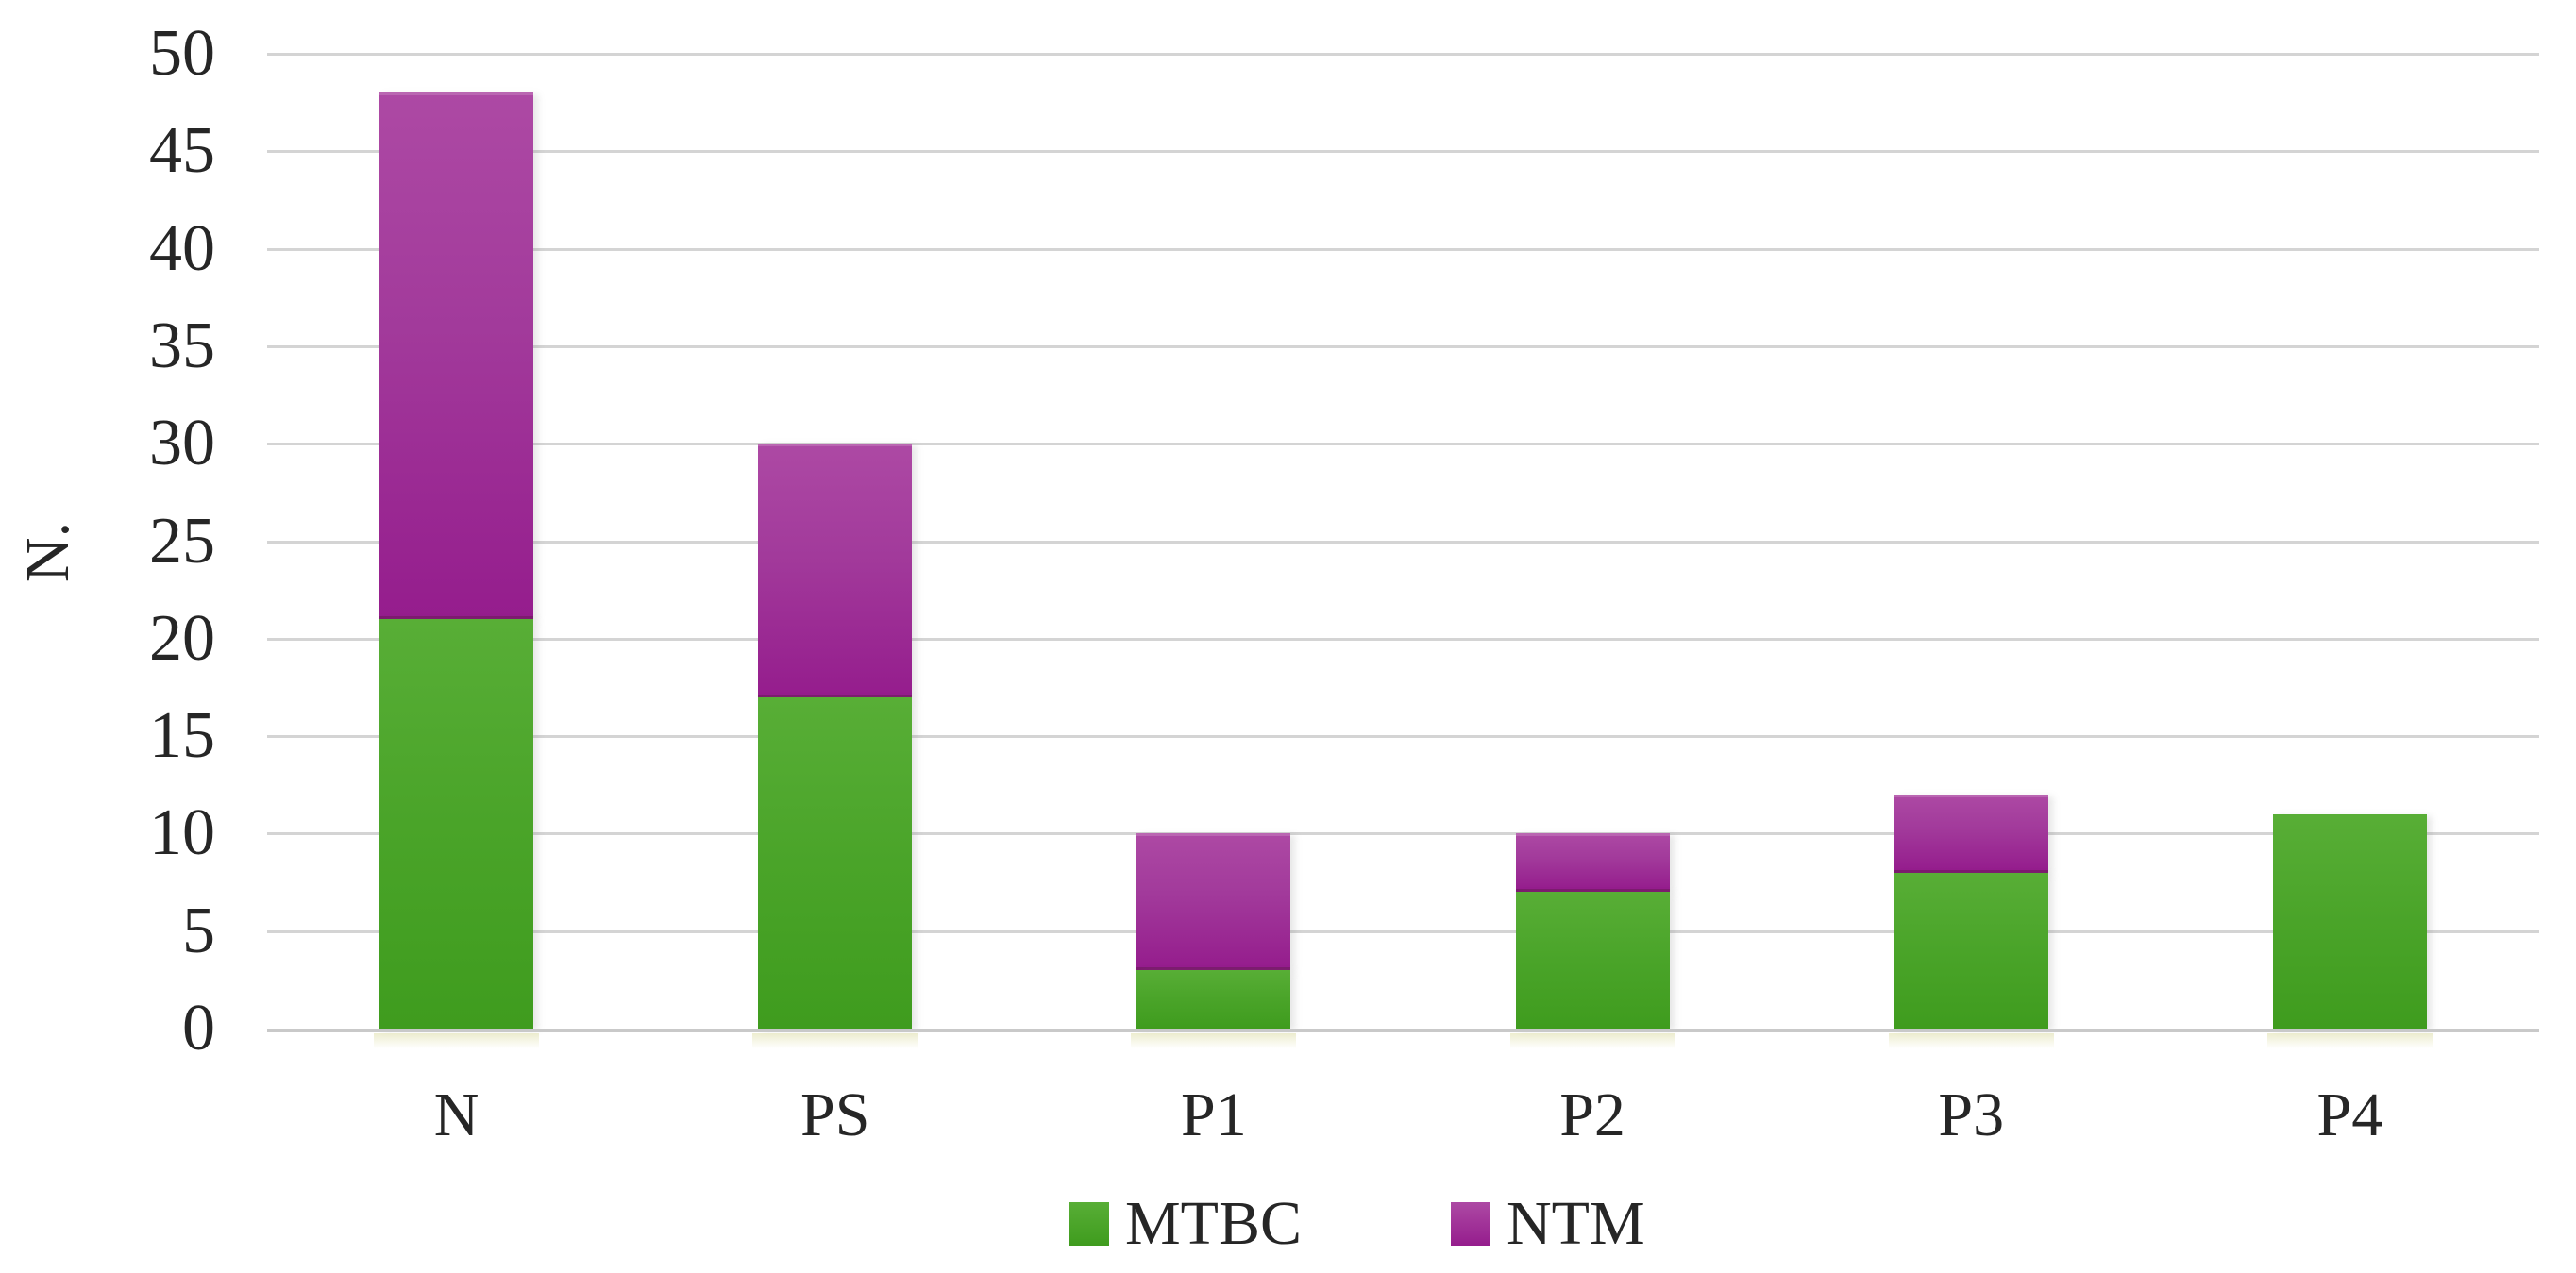 The width and height of the screenshot is (2576, 1273). I want to click on bar-segment-mtbc-P2, so click(1592, 960).